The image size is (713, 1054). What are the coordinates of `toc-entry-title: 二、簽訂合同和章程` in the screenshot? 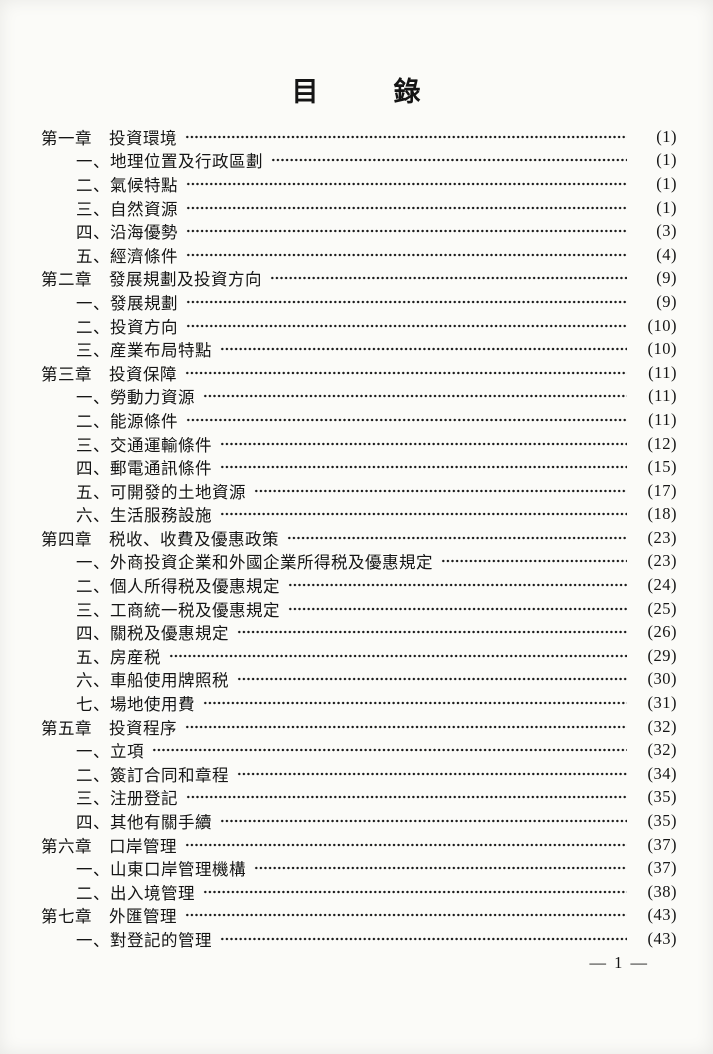 It's located at (152, 775).